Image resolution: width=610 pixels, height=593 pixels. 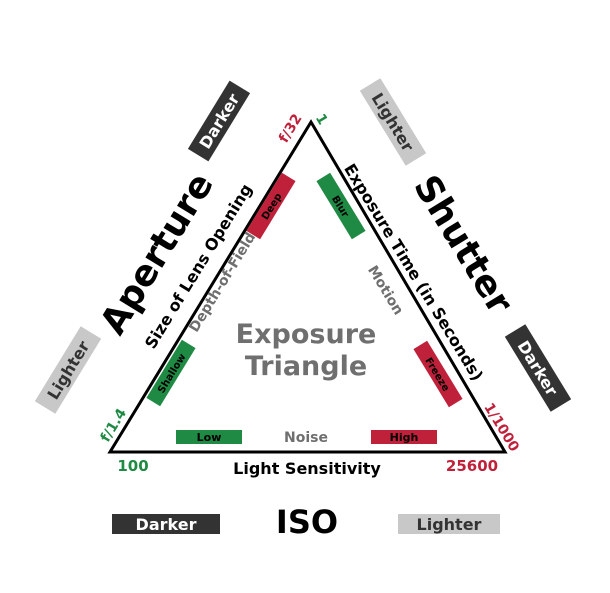 I want to click on iso-high-bar, so click(x=404, y=437).